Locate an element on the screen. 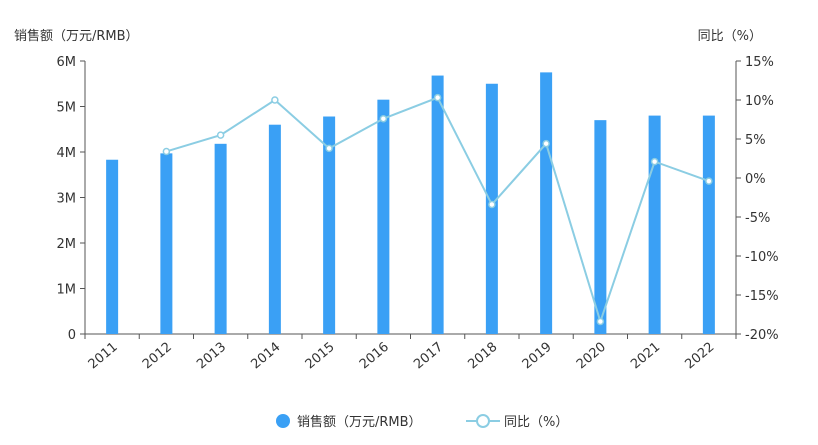  right-tick-label: -20% is located at coordinates (762, 335).